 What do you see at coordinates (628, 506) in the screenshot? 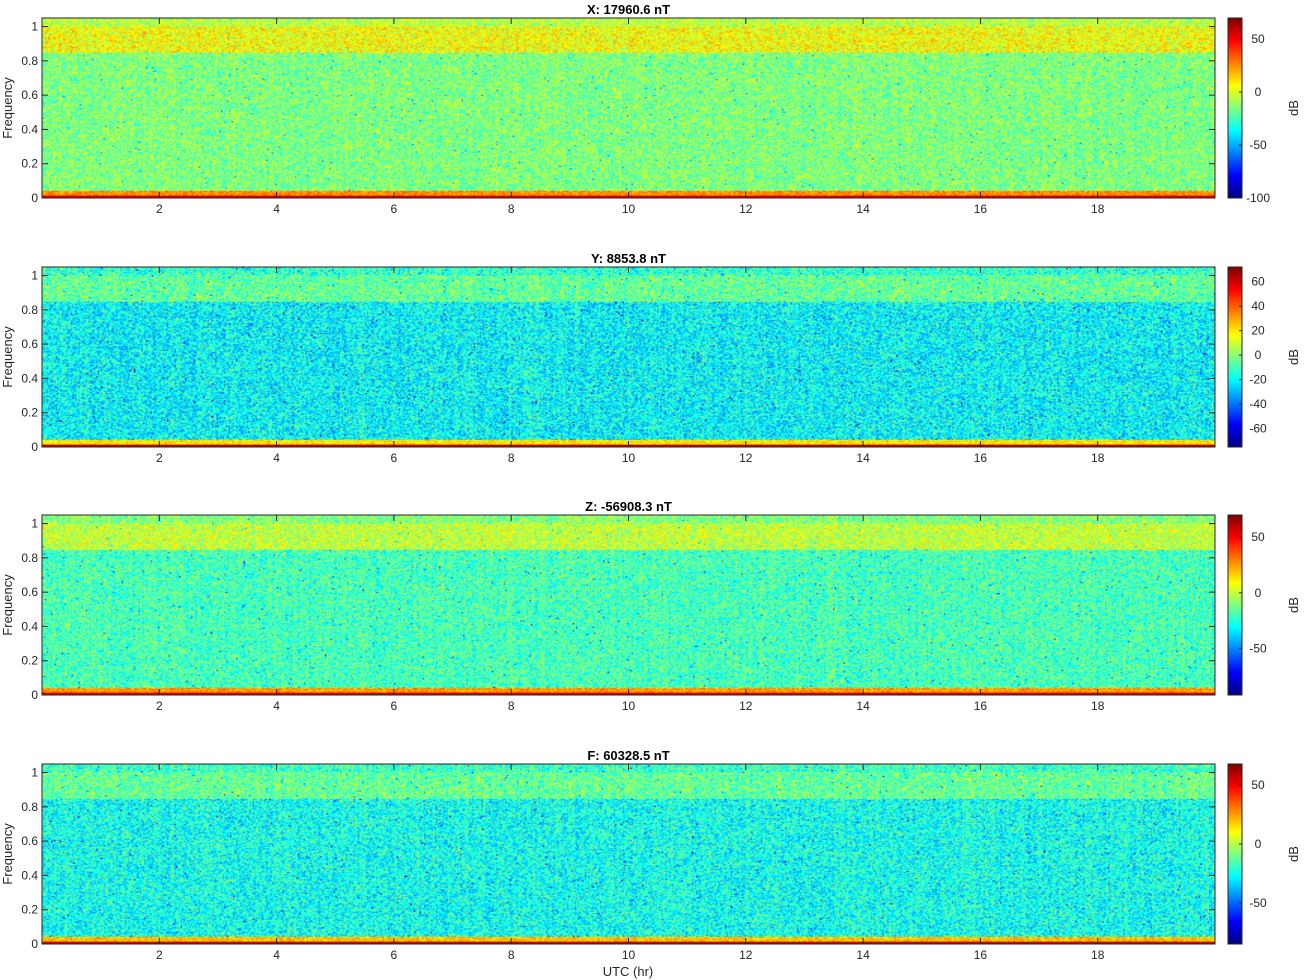
I see `panel-title: Z: -56908.3 nT` at bounding box center [628, 506].